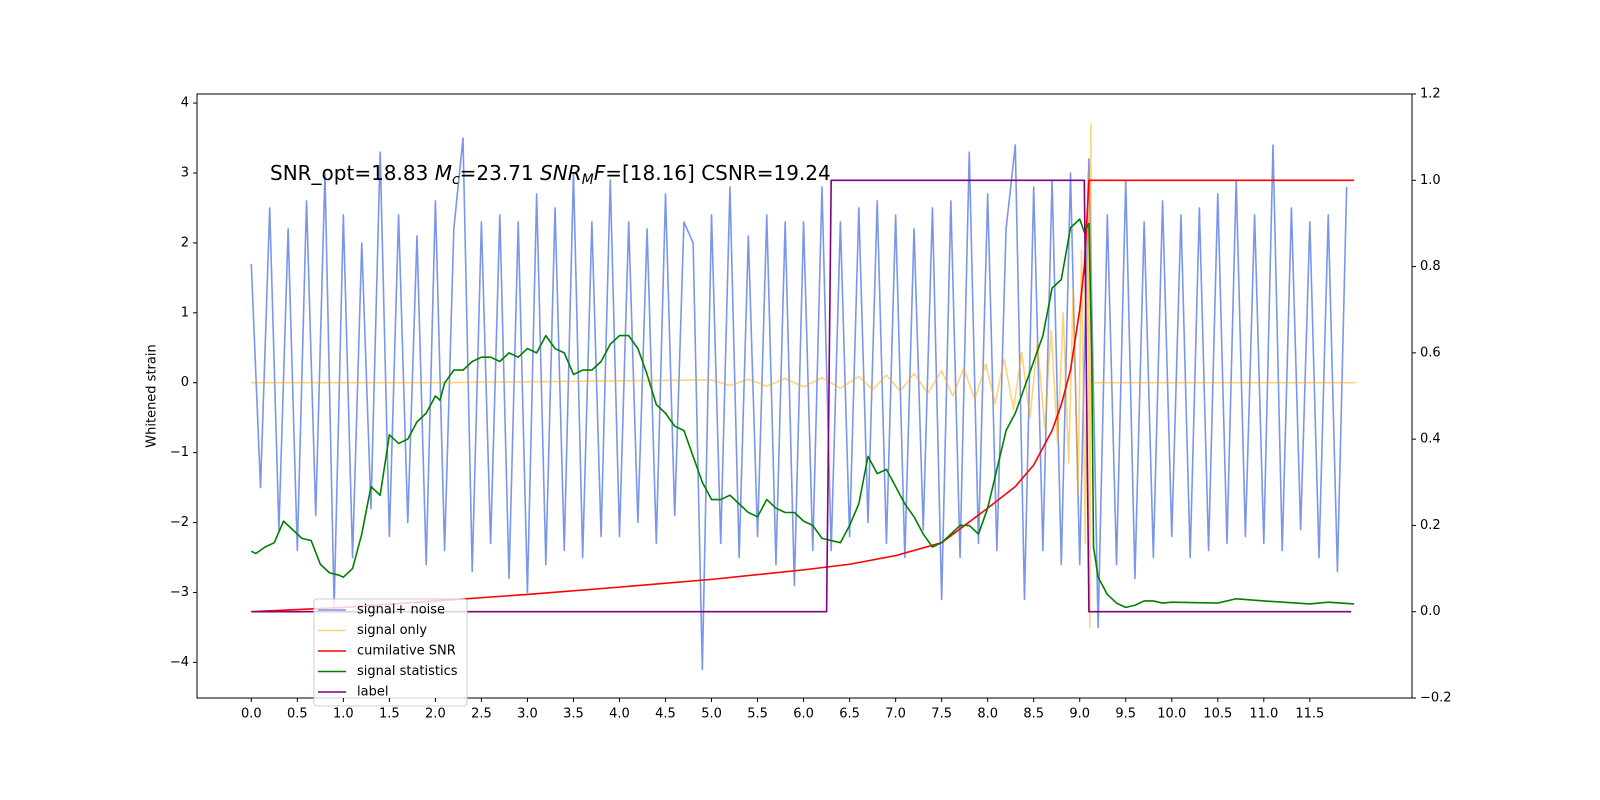  Describe the element at coordinates (185, 382) in the screenshot. I see `y-tick-label: 0` at that location.